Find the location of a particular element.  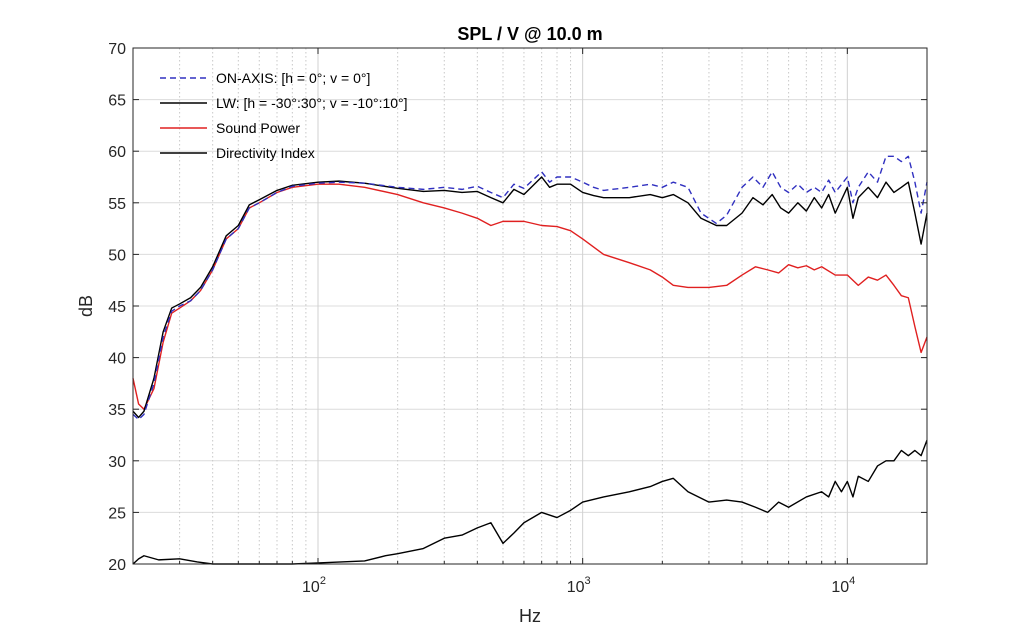

legend-sound-power: Sound Power is located at coordinates (230, 128).